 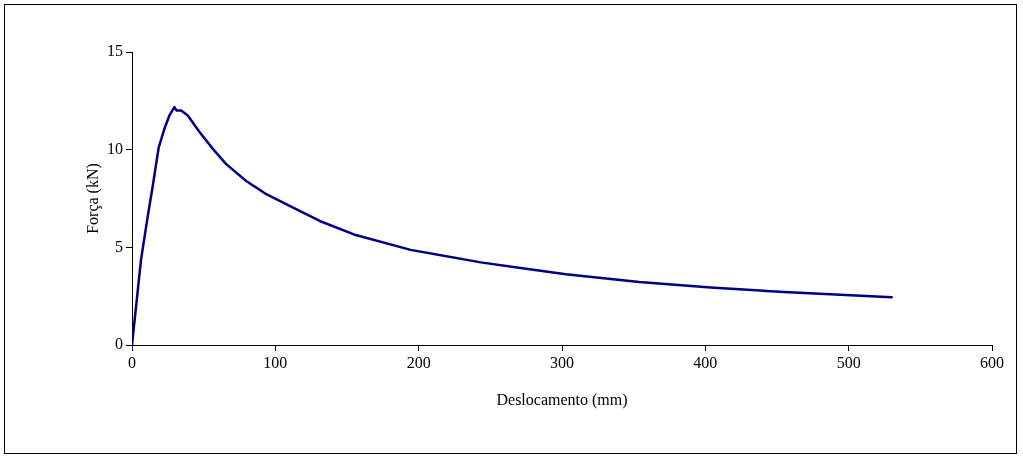 What do you see at coordinates (418, 362) in the screenshot?
I see `x-tick-label: 200` at bounding box center [418, 362].